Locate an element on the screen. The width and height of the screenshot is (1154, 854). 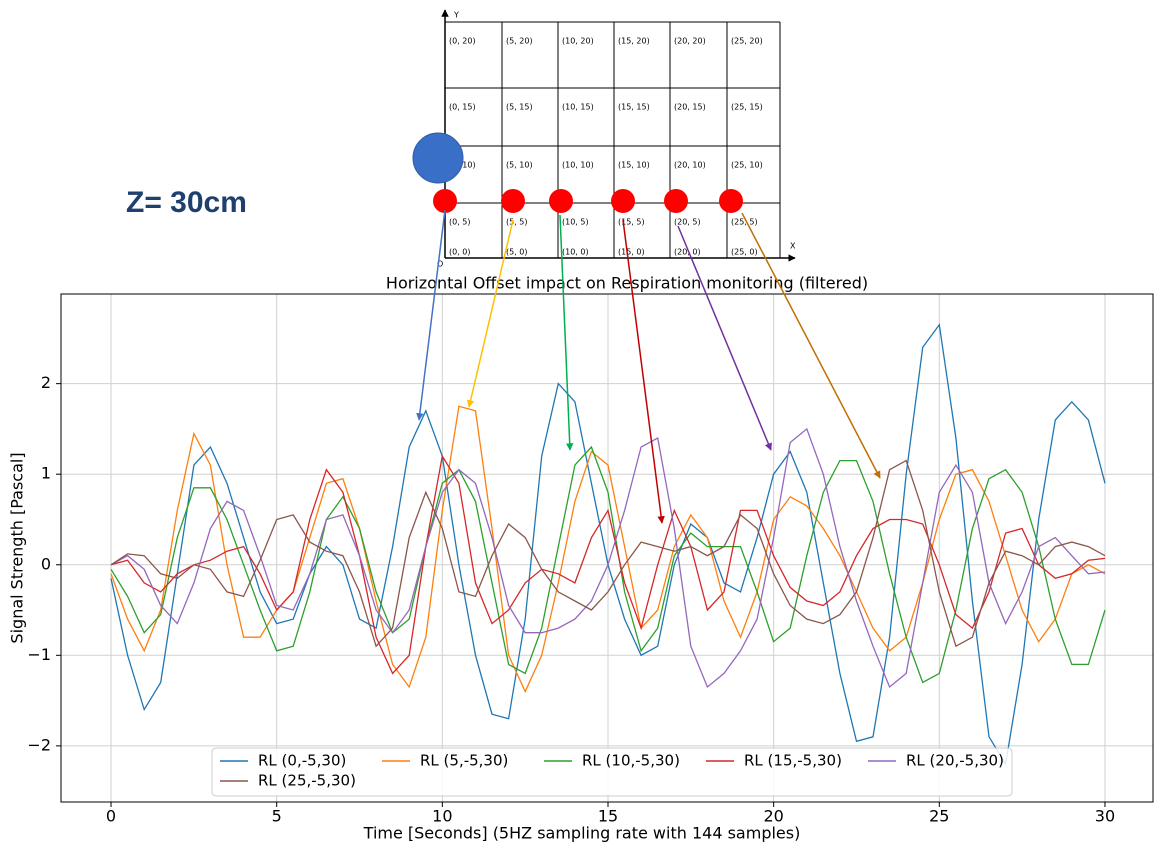
legend-label: RL (25,-5,30) is located at coordinates (307, 781).